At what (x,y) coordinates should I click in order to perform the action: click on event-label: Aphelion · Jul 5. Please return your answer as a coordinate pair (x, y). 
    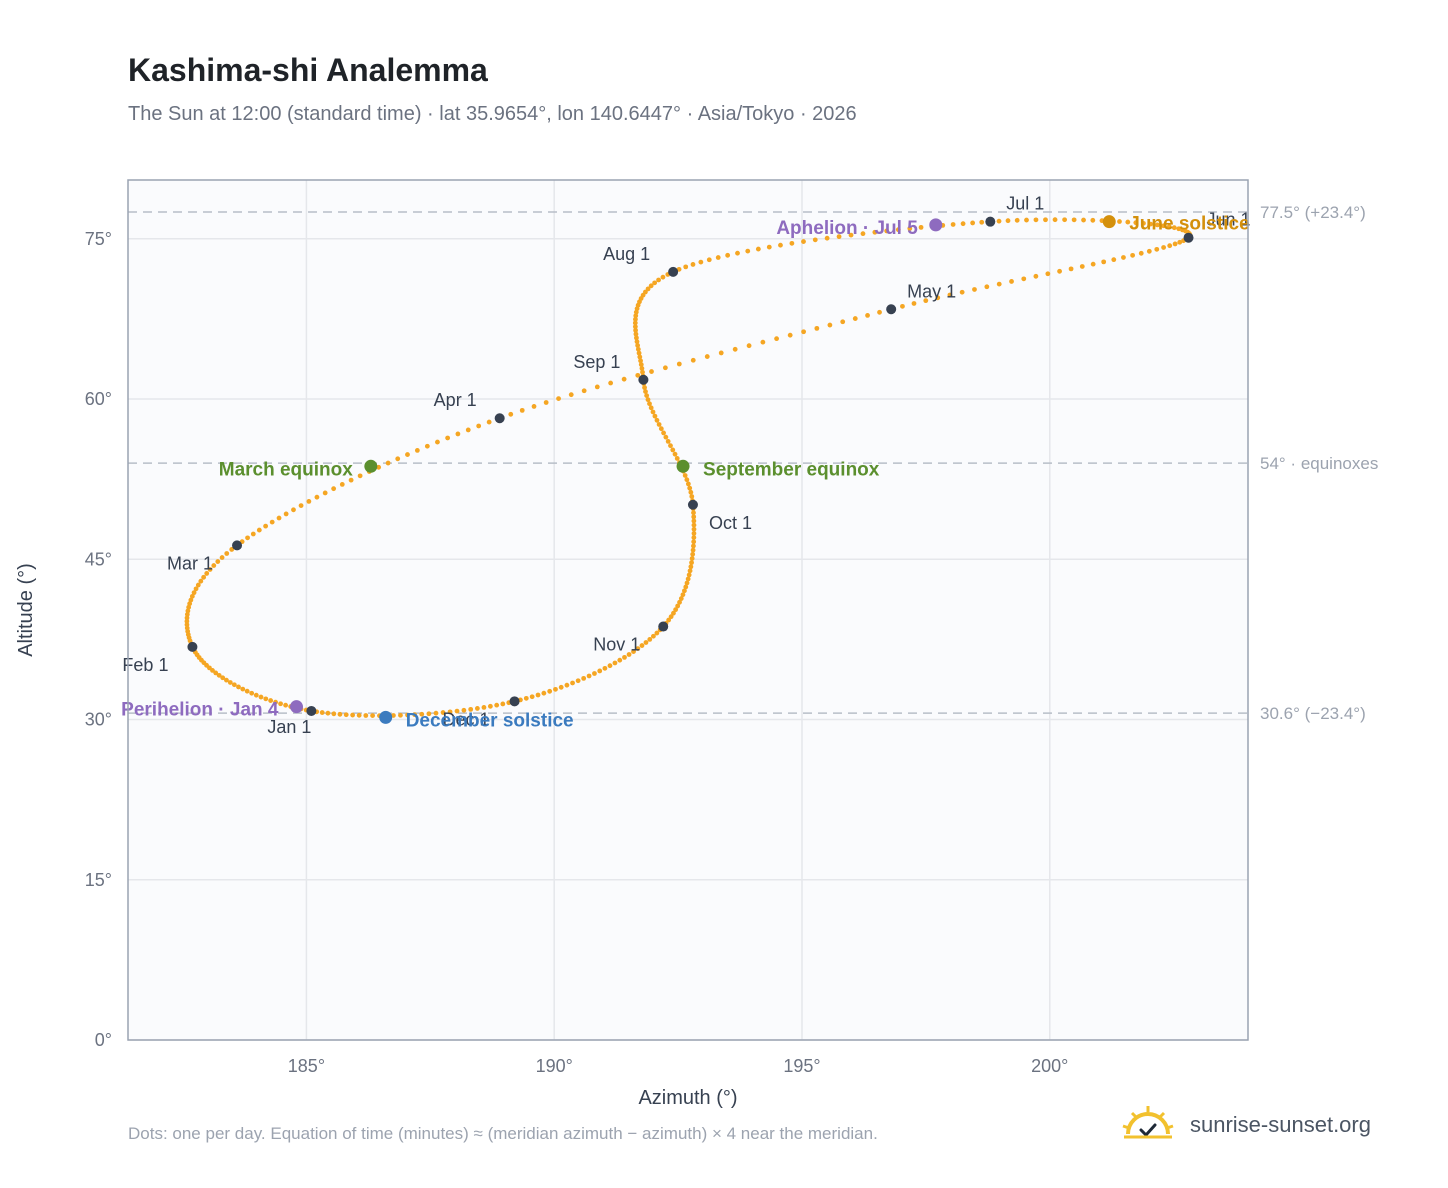
    Looking at the image, I should click on (847, 228).